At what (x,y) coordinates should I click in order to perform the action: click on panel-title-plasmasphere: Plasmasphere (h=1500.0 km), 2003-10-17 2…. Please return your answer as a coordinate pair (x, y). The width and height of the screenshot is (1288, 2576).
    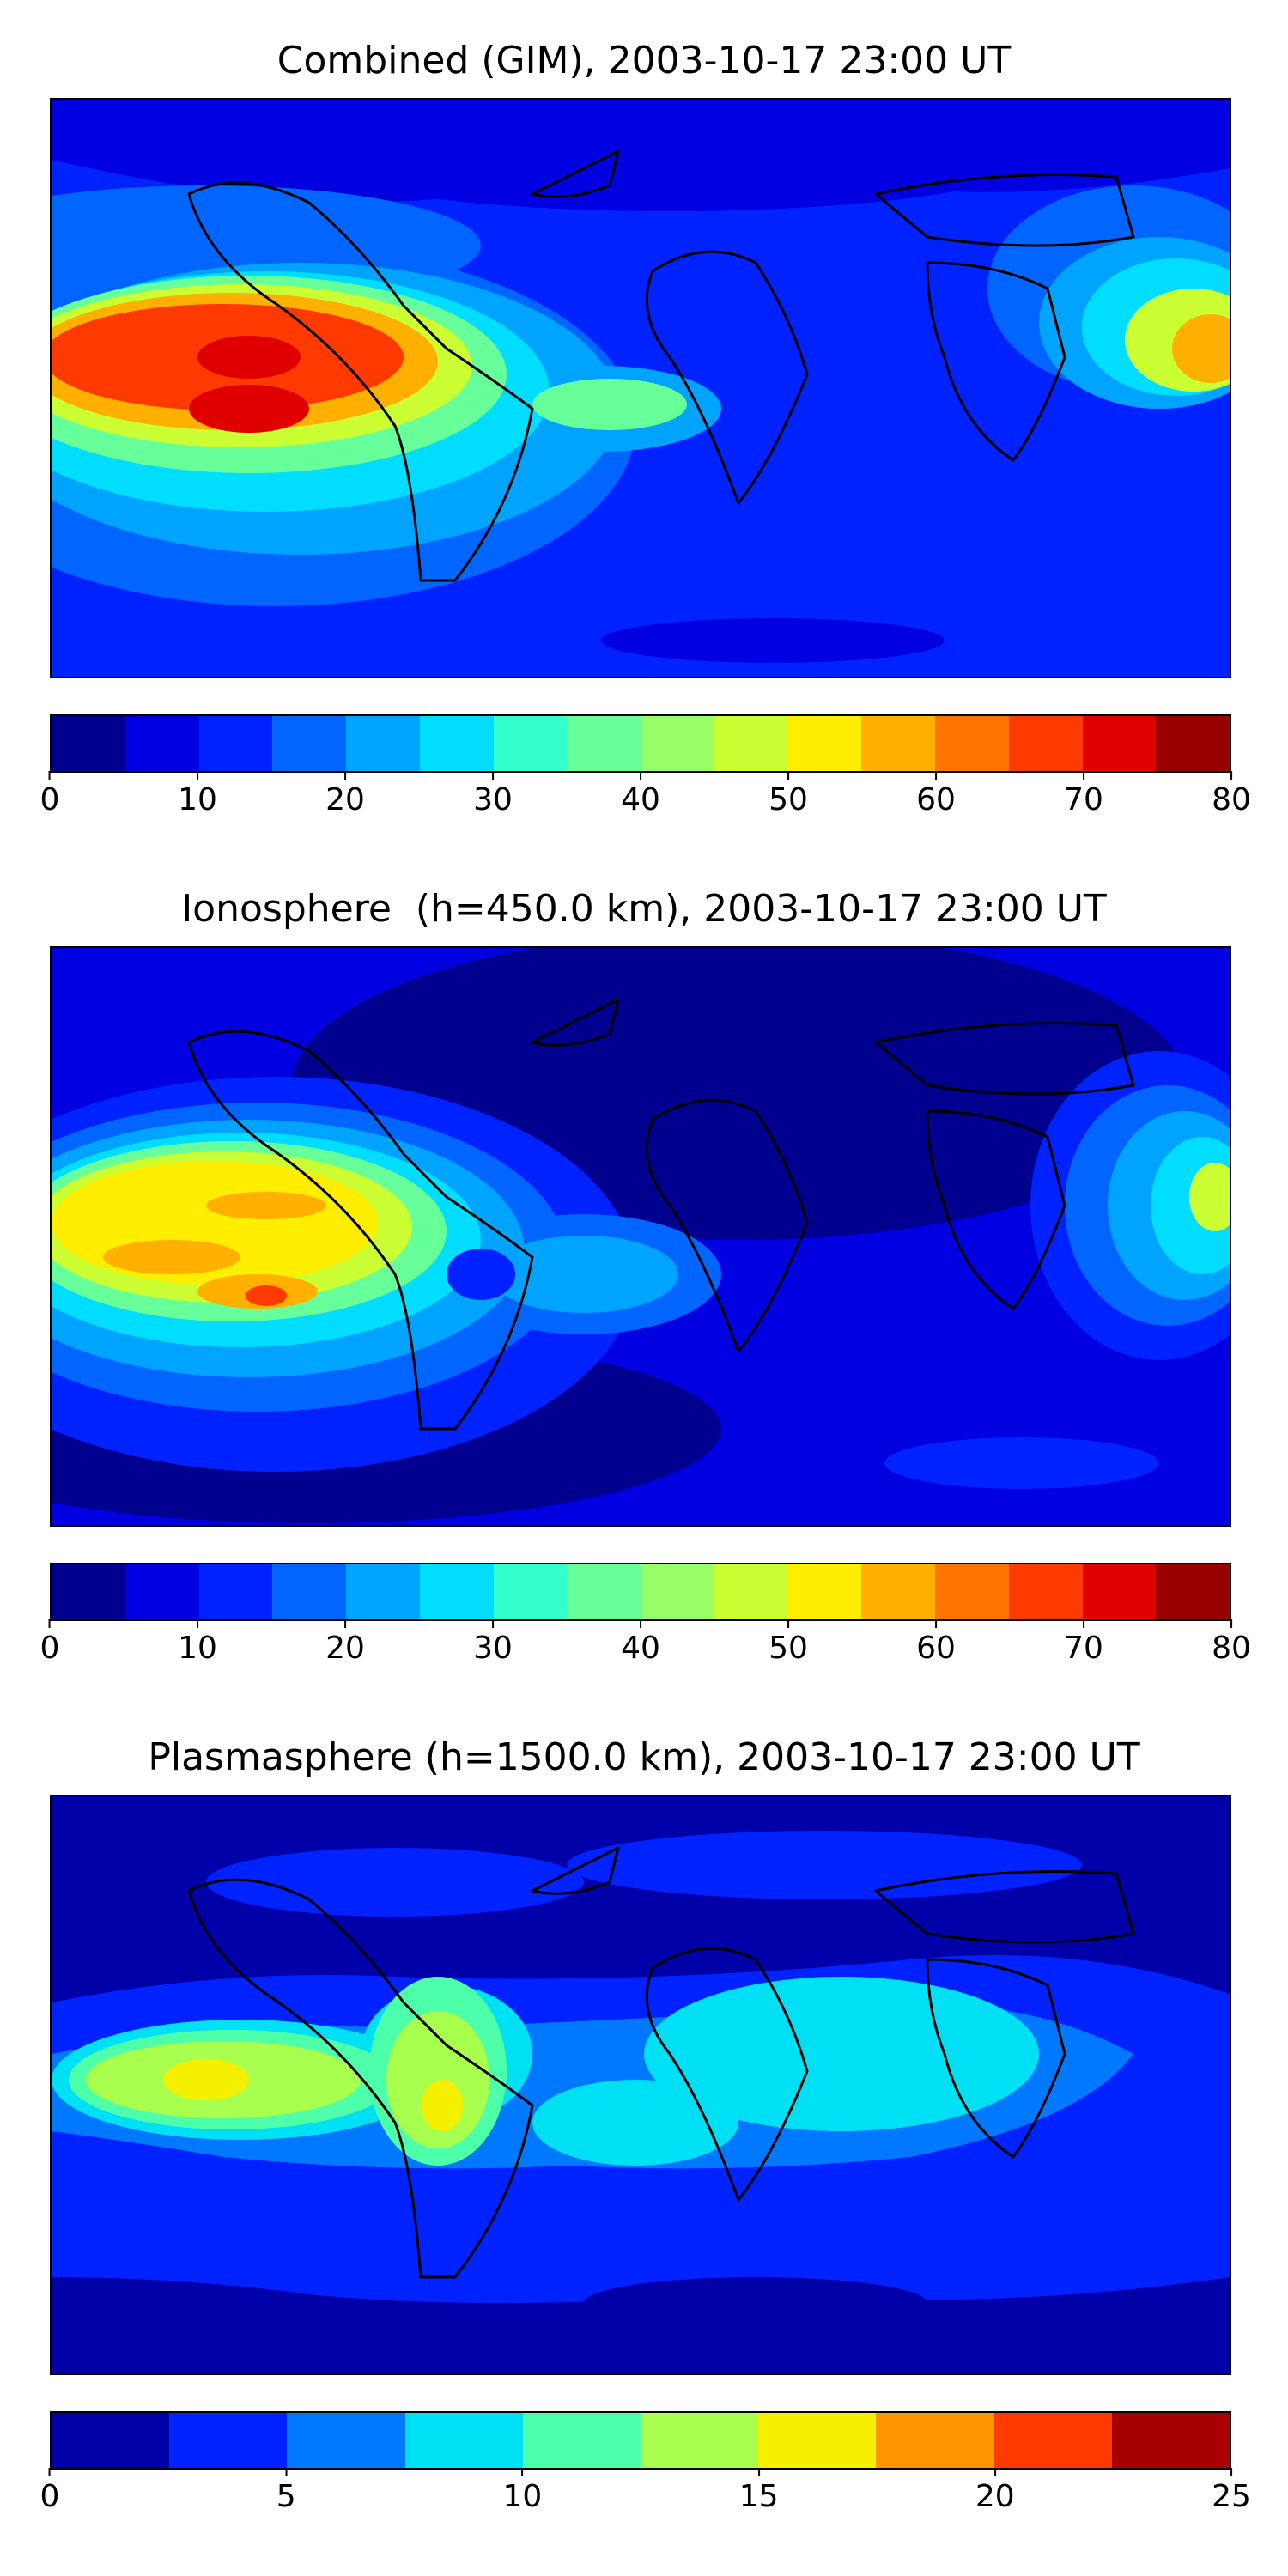
    Looking at the image, I should click on (644, 1757).